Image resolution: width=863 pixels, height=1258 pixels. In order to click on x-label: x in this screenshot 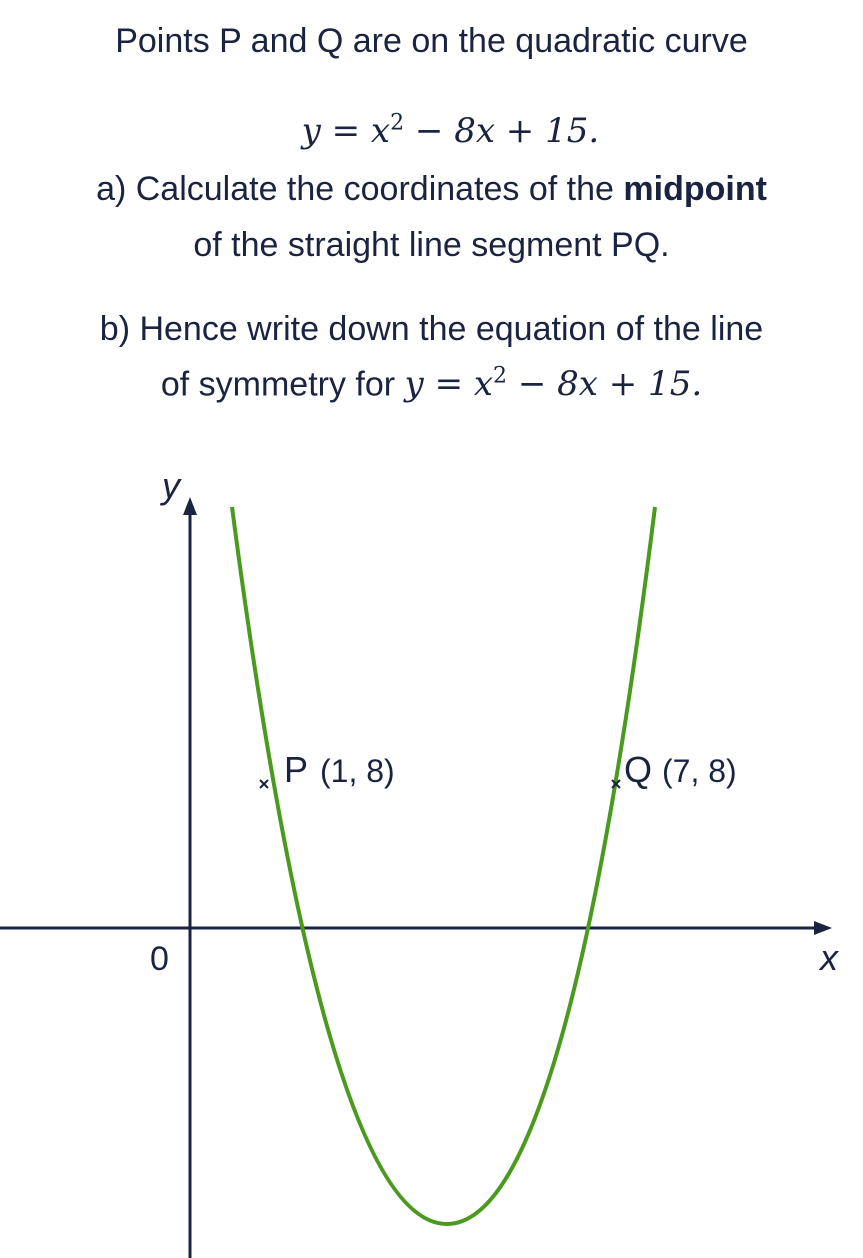, I will do `click(829, 957)`.